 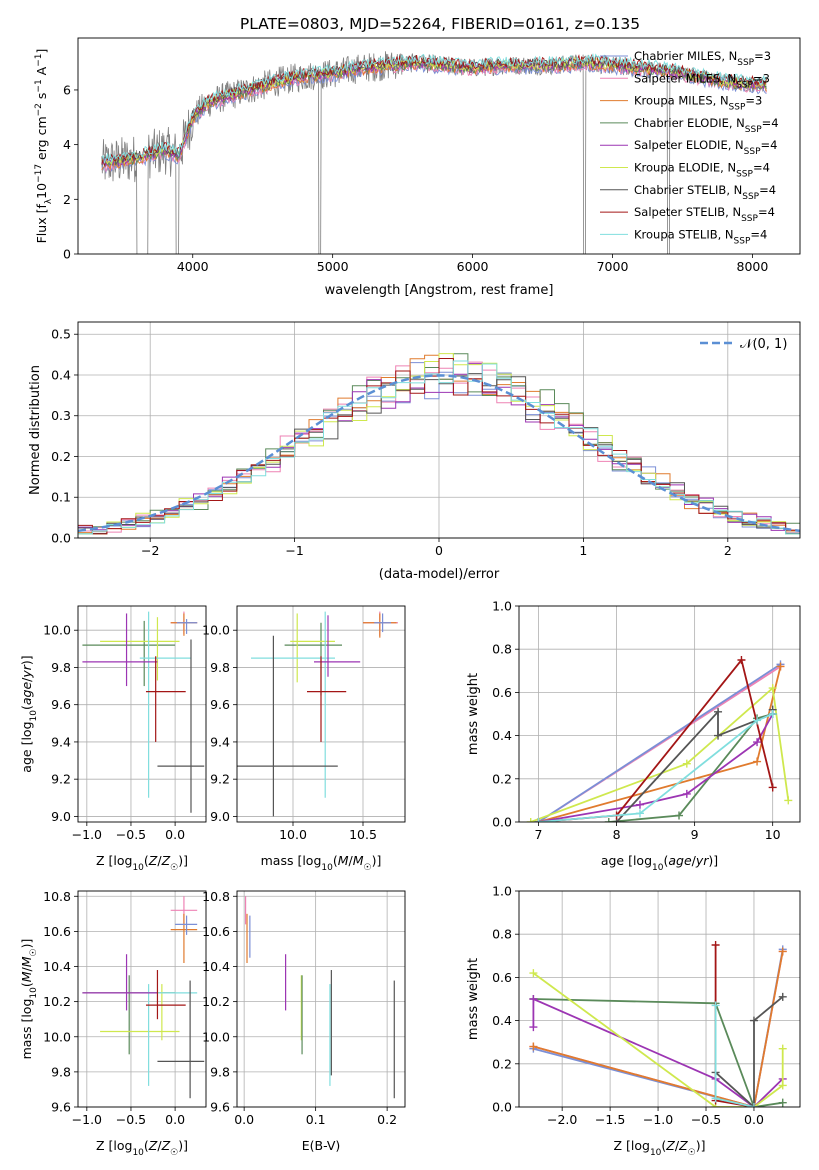 What do you see at coordinates (61, 538) in the screenshot?
I see `y-tick-label: 0.0` at bounding box center [61, 538].